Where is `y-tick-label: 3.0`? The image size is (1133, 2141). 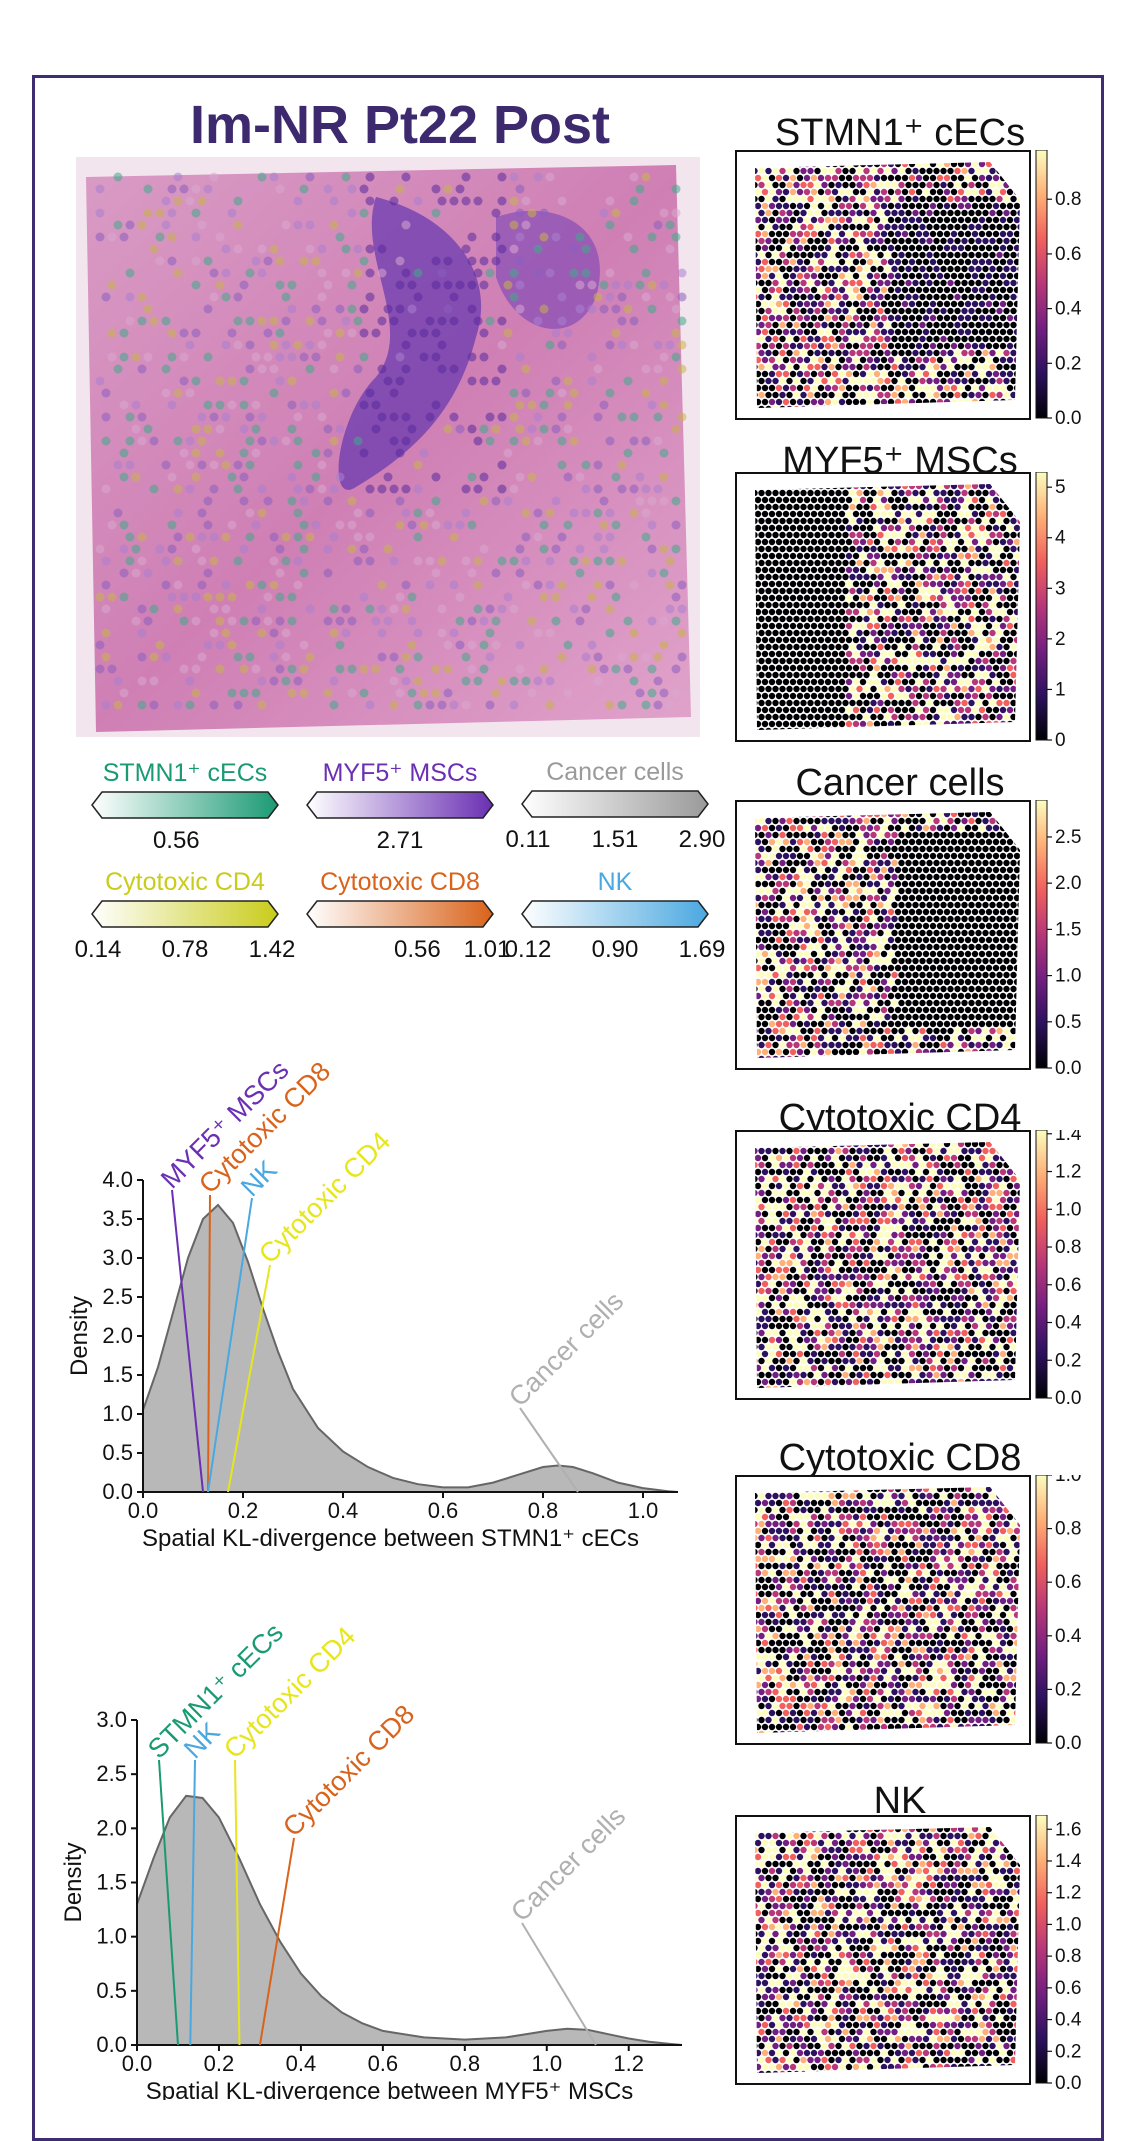 y-tick-label: 3.0 is located at coordinates (117, 1257).